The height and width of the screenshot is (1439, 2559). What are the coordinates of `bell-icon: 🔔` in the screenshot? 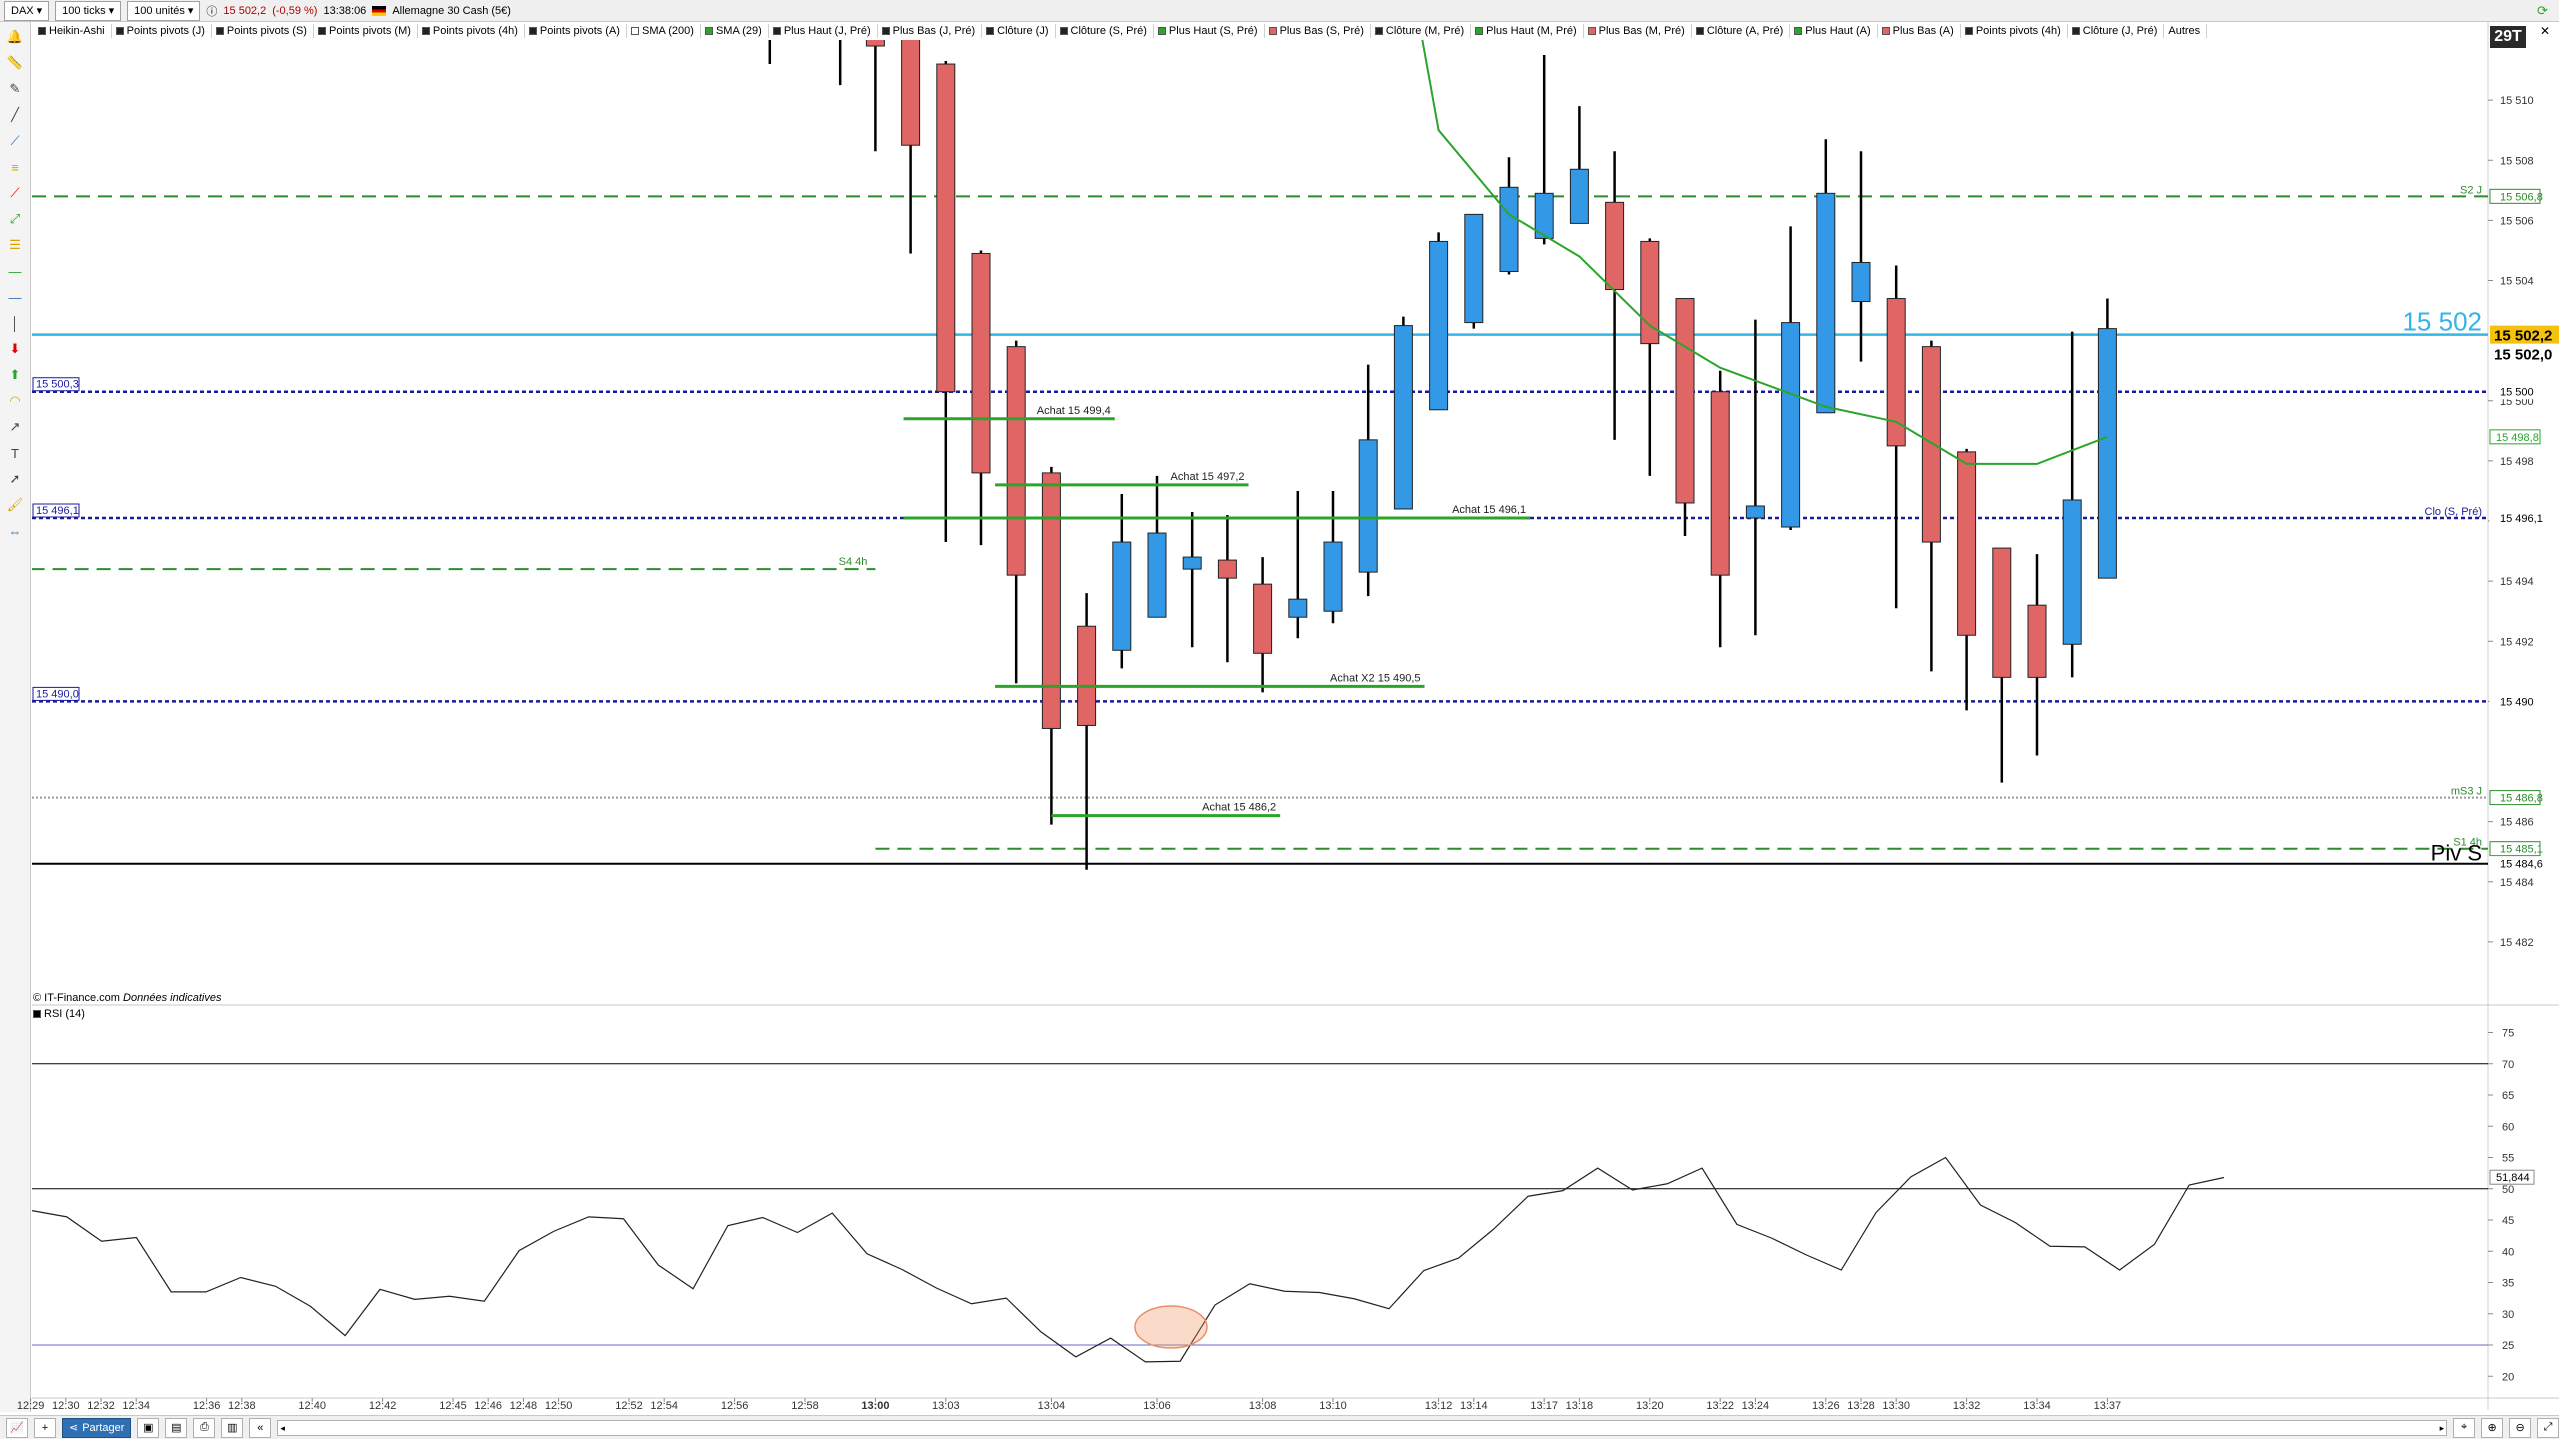 It's located at (15, 36).